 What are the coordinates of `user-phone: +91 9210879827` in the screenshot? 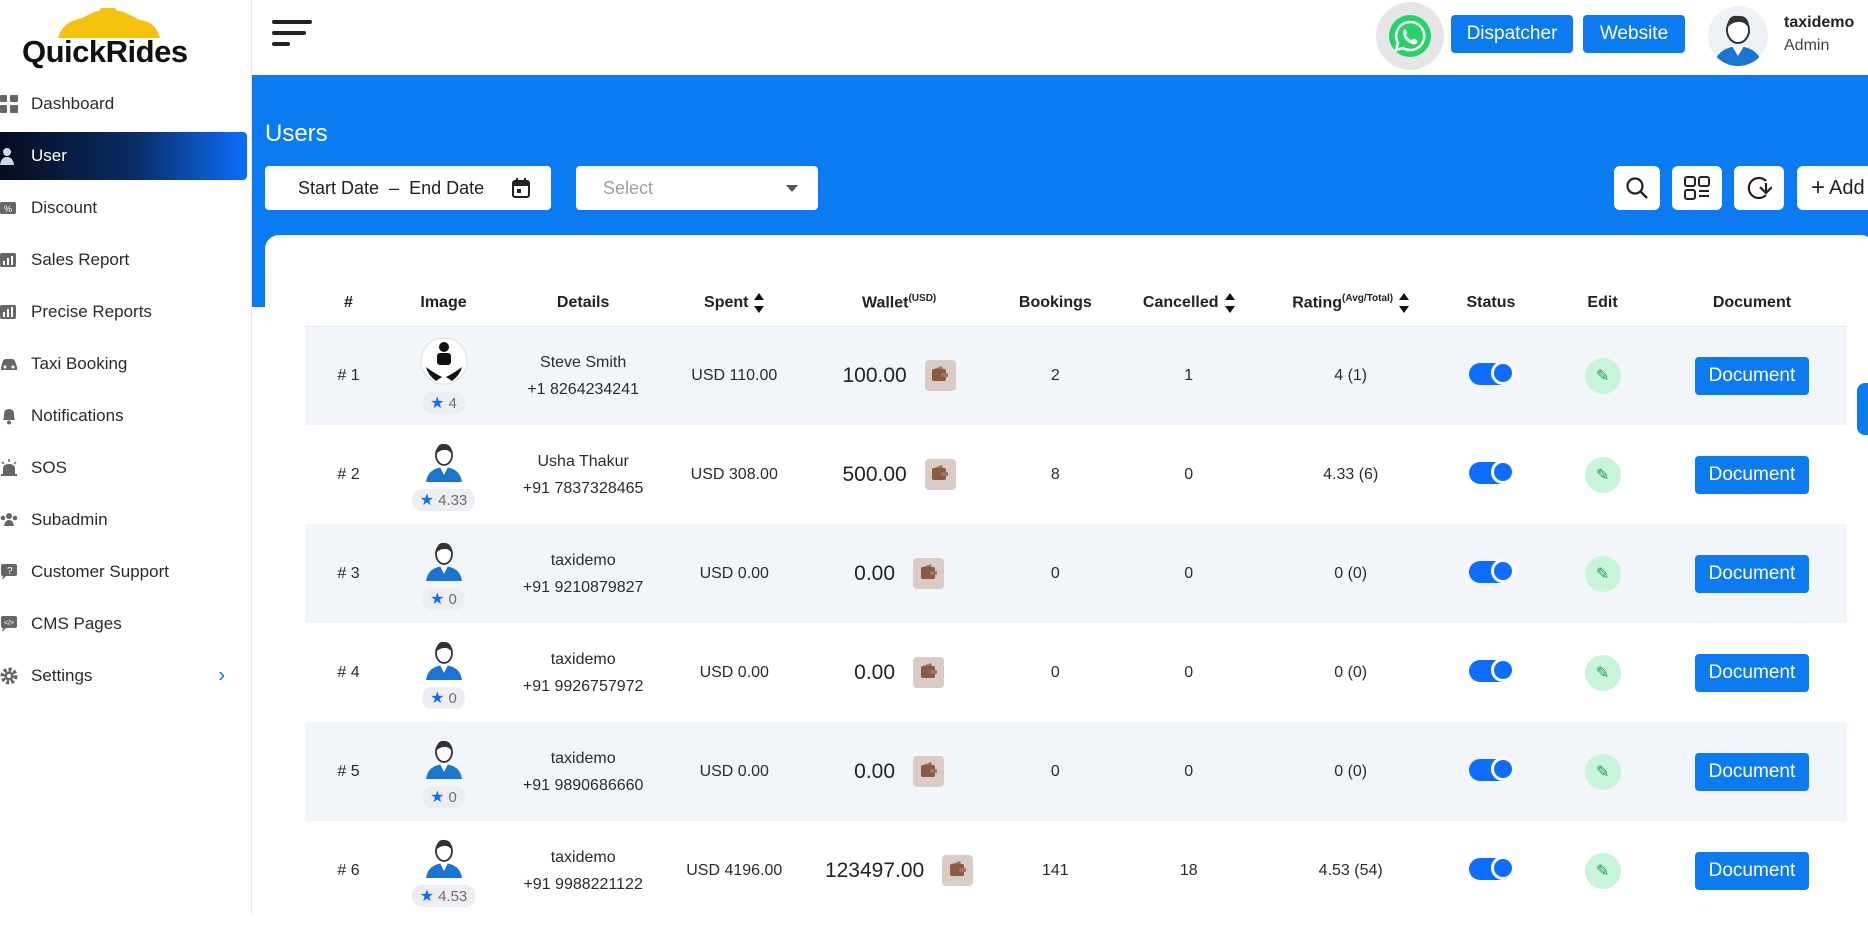 It's located at (583, 587).